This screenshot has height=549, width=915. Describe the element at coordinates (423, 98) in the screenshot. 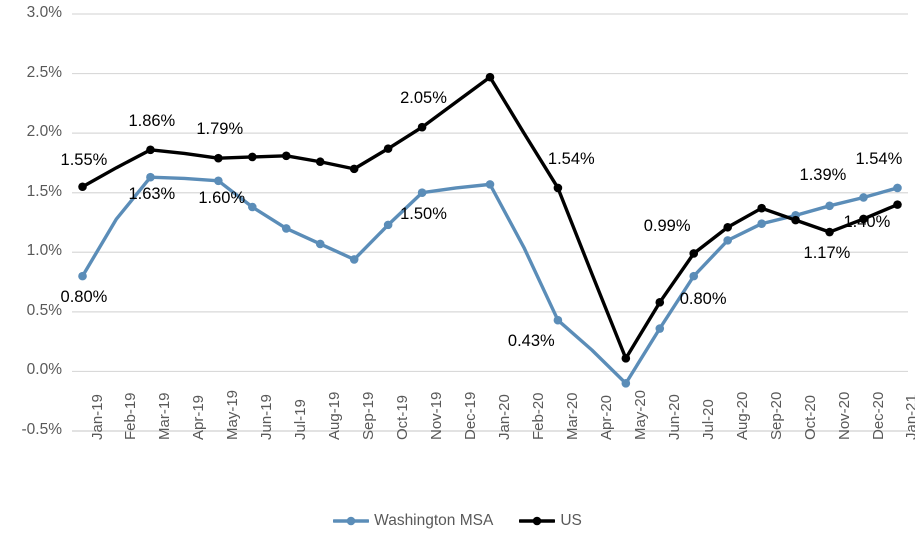

I see `data-point-label: 2.05%` at that location.